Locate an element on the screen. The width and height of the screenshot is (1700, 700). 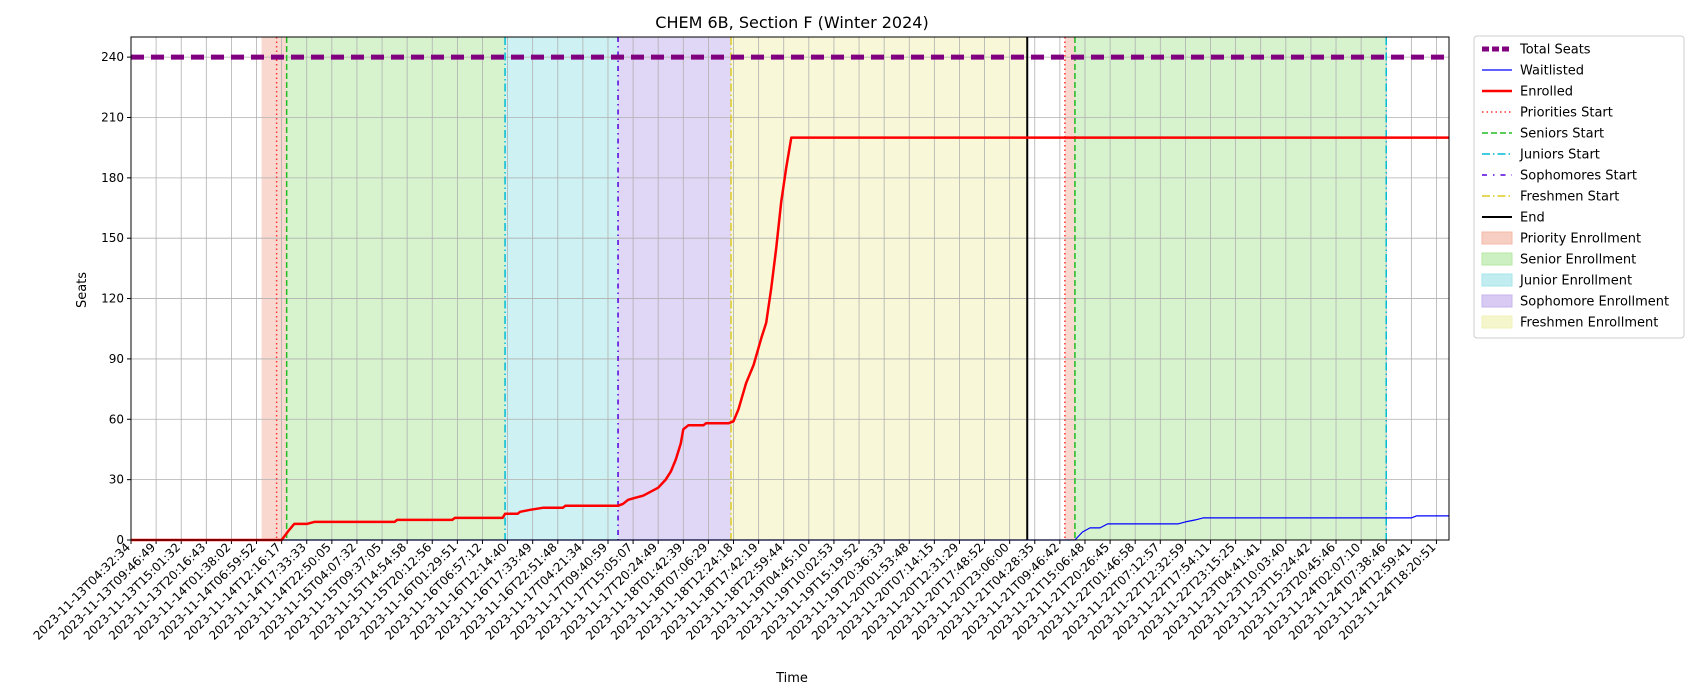
y-tick-label-0: 0 is located at coordinates (120, 540).